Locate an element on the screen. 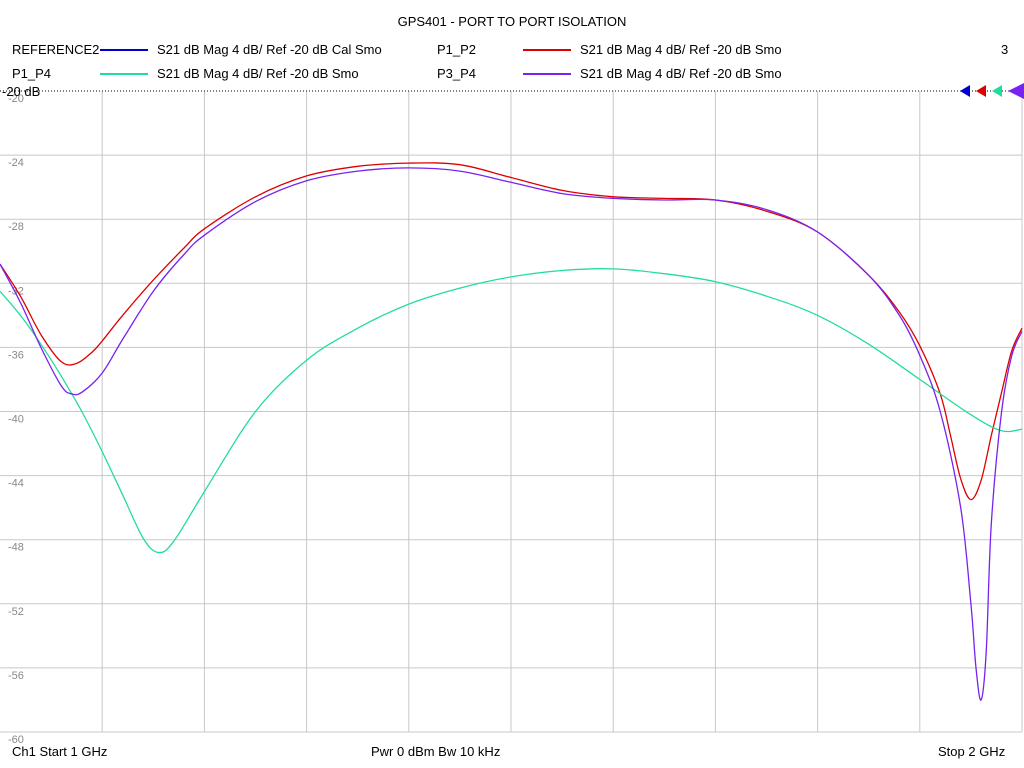 This screenshot has height=768, width=1024. legend-name-p1-p2: P1_P2 is located at coordinates (457, 49).